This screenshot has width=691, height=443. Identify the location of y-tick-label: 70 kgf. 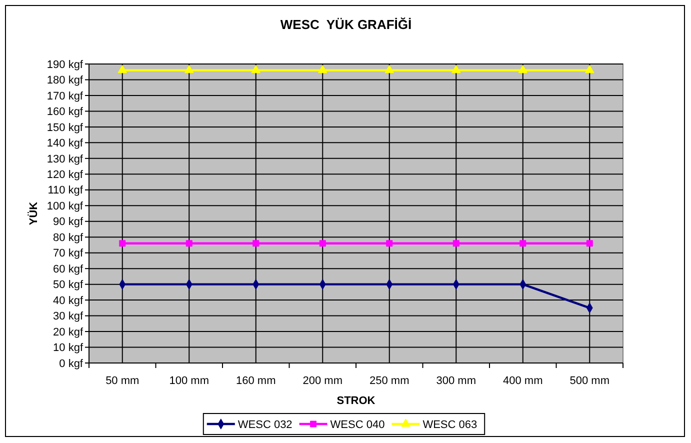
(68, 254).